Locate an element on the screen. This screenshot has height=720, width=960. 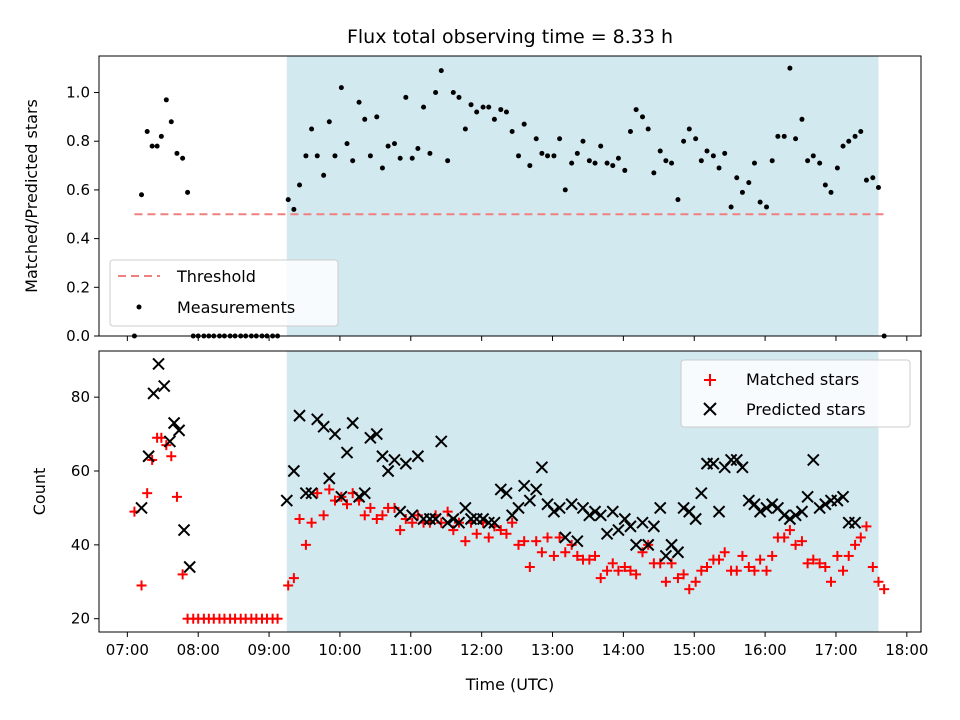
y-tick-label: 0.8 is located at coordinates (78, 141).